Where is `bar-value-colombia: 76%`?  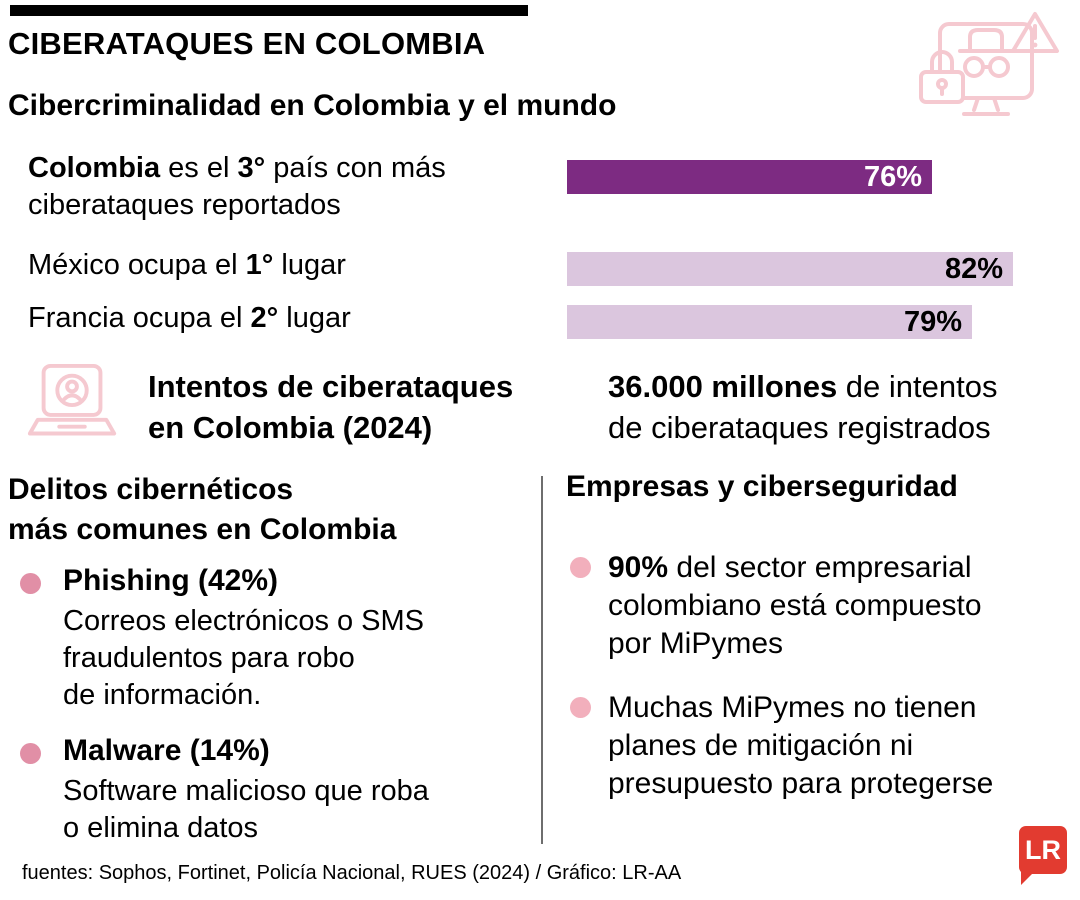
bar-value-colombia: 76% is located at coordinates (892, 177).